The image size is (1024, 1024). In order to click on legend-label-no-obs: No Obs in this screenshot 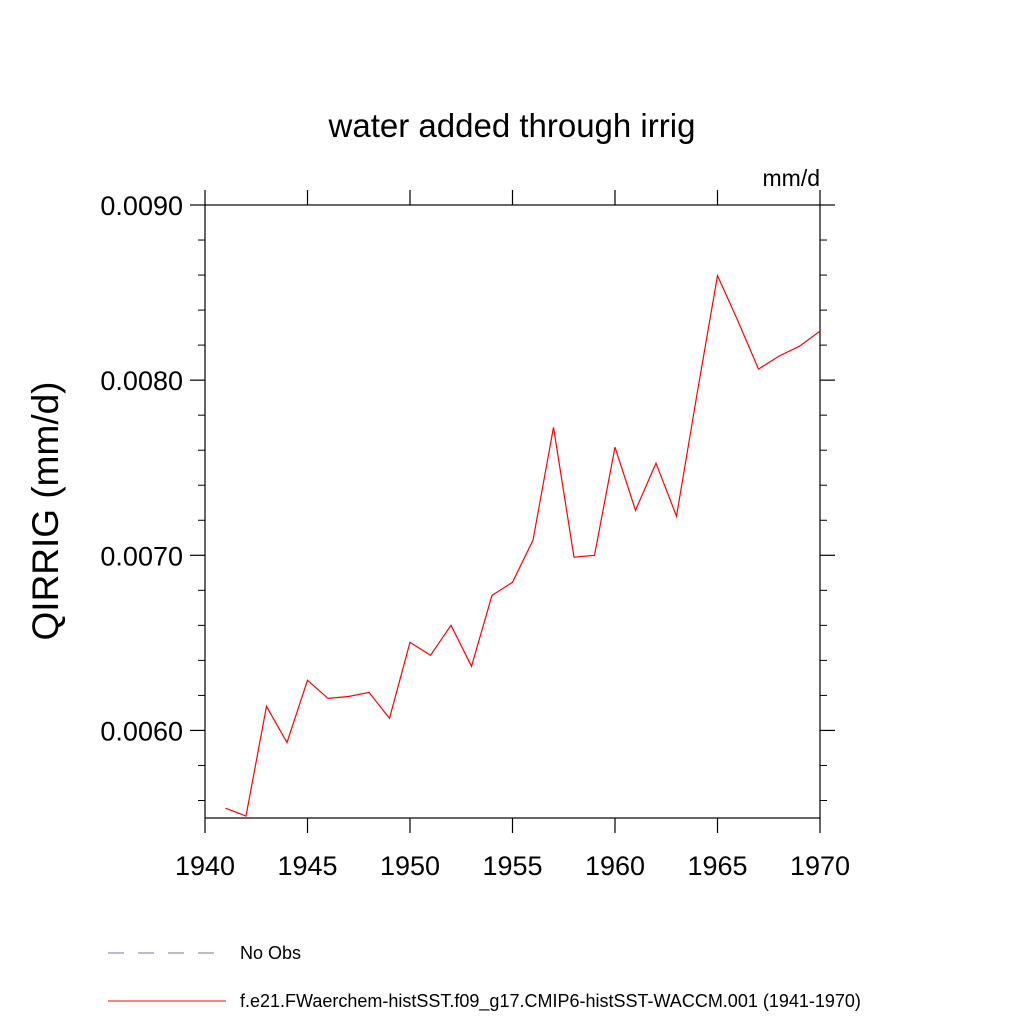, I will do `click(270, 953)`.